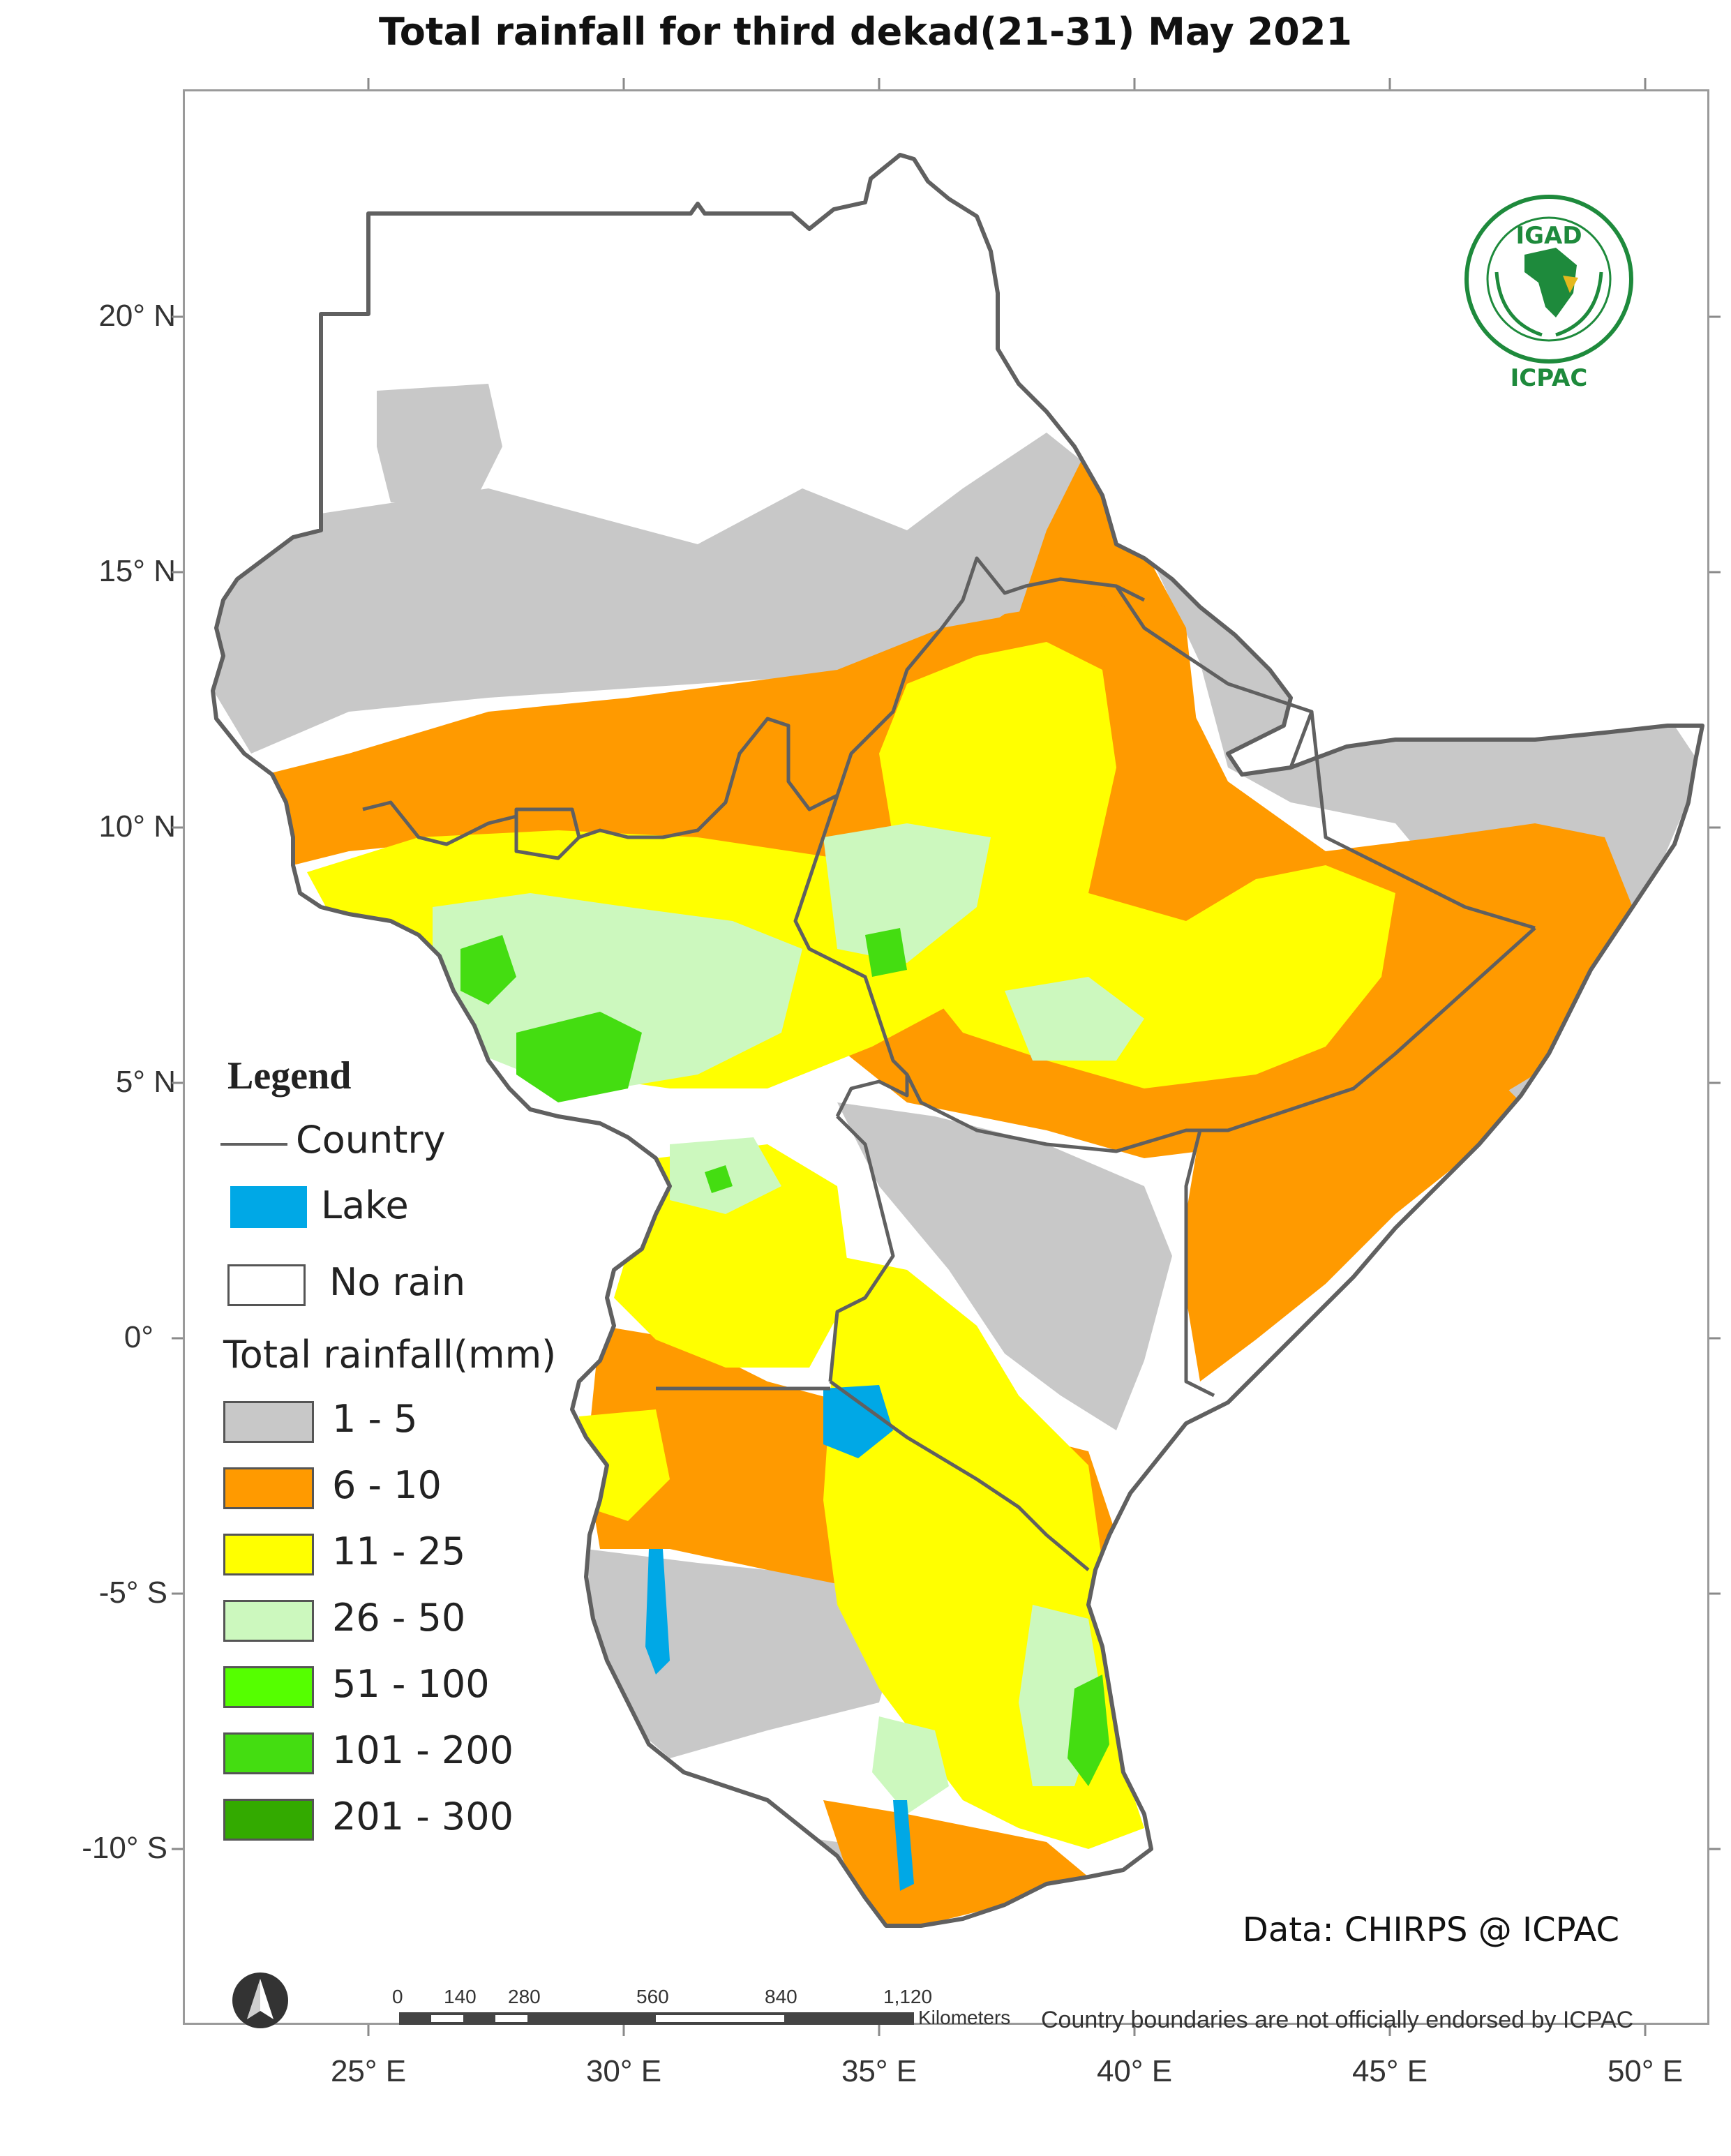 Image resolution: width=1731 pixels, height=2156 pixels. I want to click on lon-label-45e: 45° E, so click(1389, 2071).